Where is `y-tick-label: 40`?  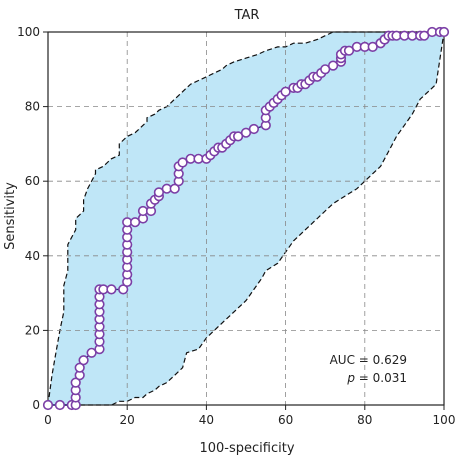 y-tick-label: 40 is located at coordinates (32, 256).